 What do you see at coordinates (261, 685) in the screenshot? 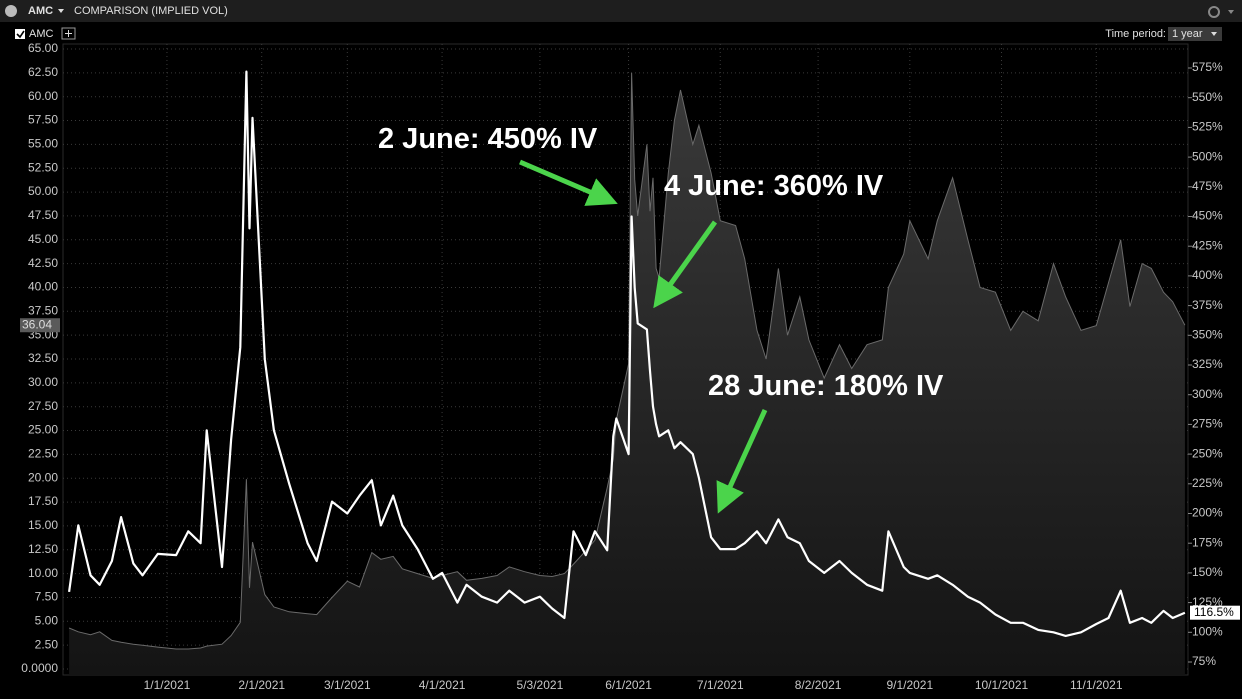
I see `x-tick-label: 2/1/2021` at bounding box center [261, 685].